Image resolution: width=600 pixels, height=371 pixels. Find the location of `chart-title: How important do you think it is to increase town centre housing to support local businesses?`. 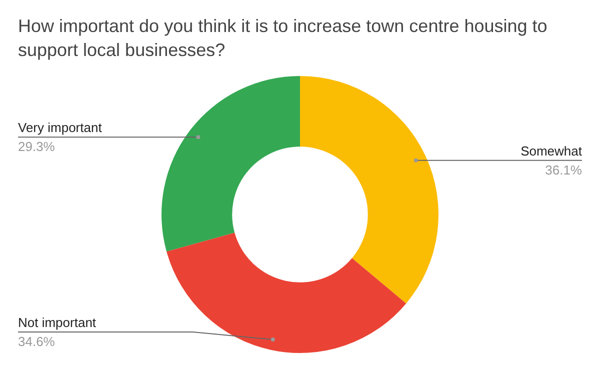

chart-title: How important do you think it is to increase town centre housing to support local businesses? is located at coordinates (283, 38).